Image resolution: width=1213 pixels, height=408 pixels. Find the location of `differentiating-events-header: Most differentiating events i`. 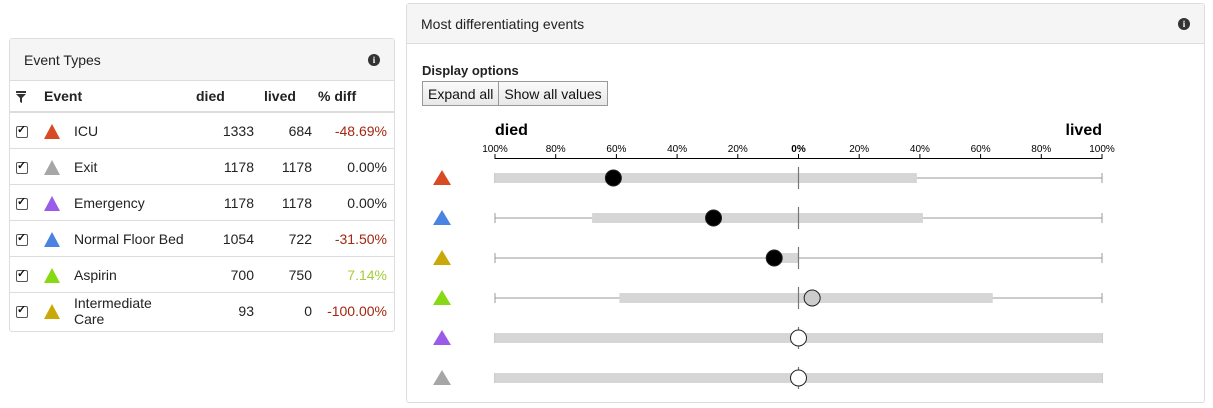

differentiating-events-header: Most differentiating events i is located at coordinates (805, 24).